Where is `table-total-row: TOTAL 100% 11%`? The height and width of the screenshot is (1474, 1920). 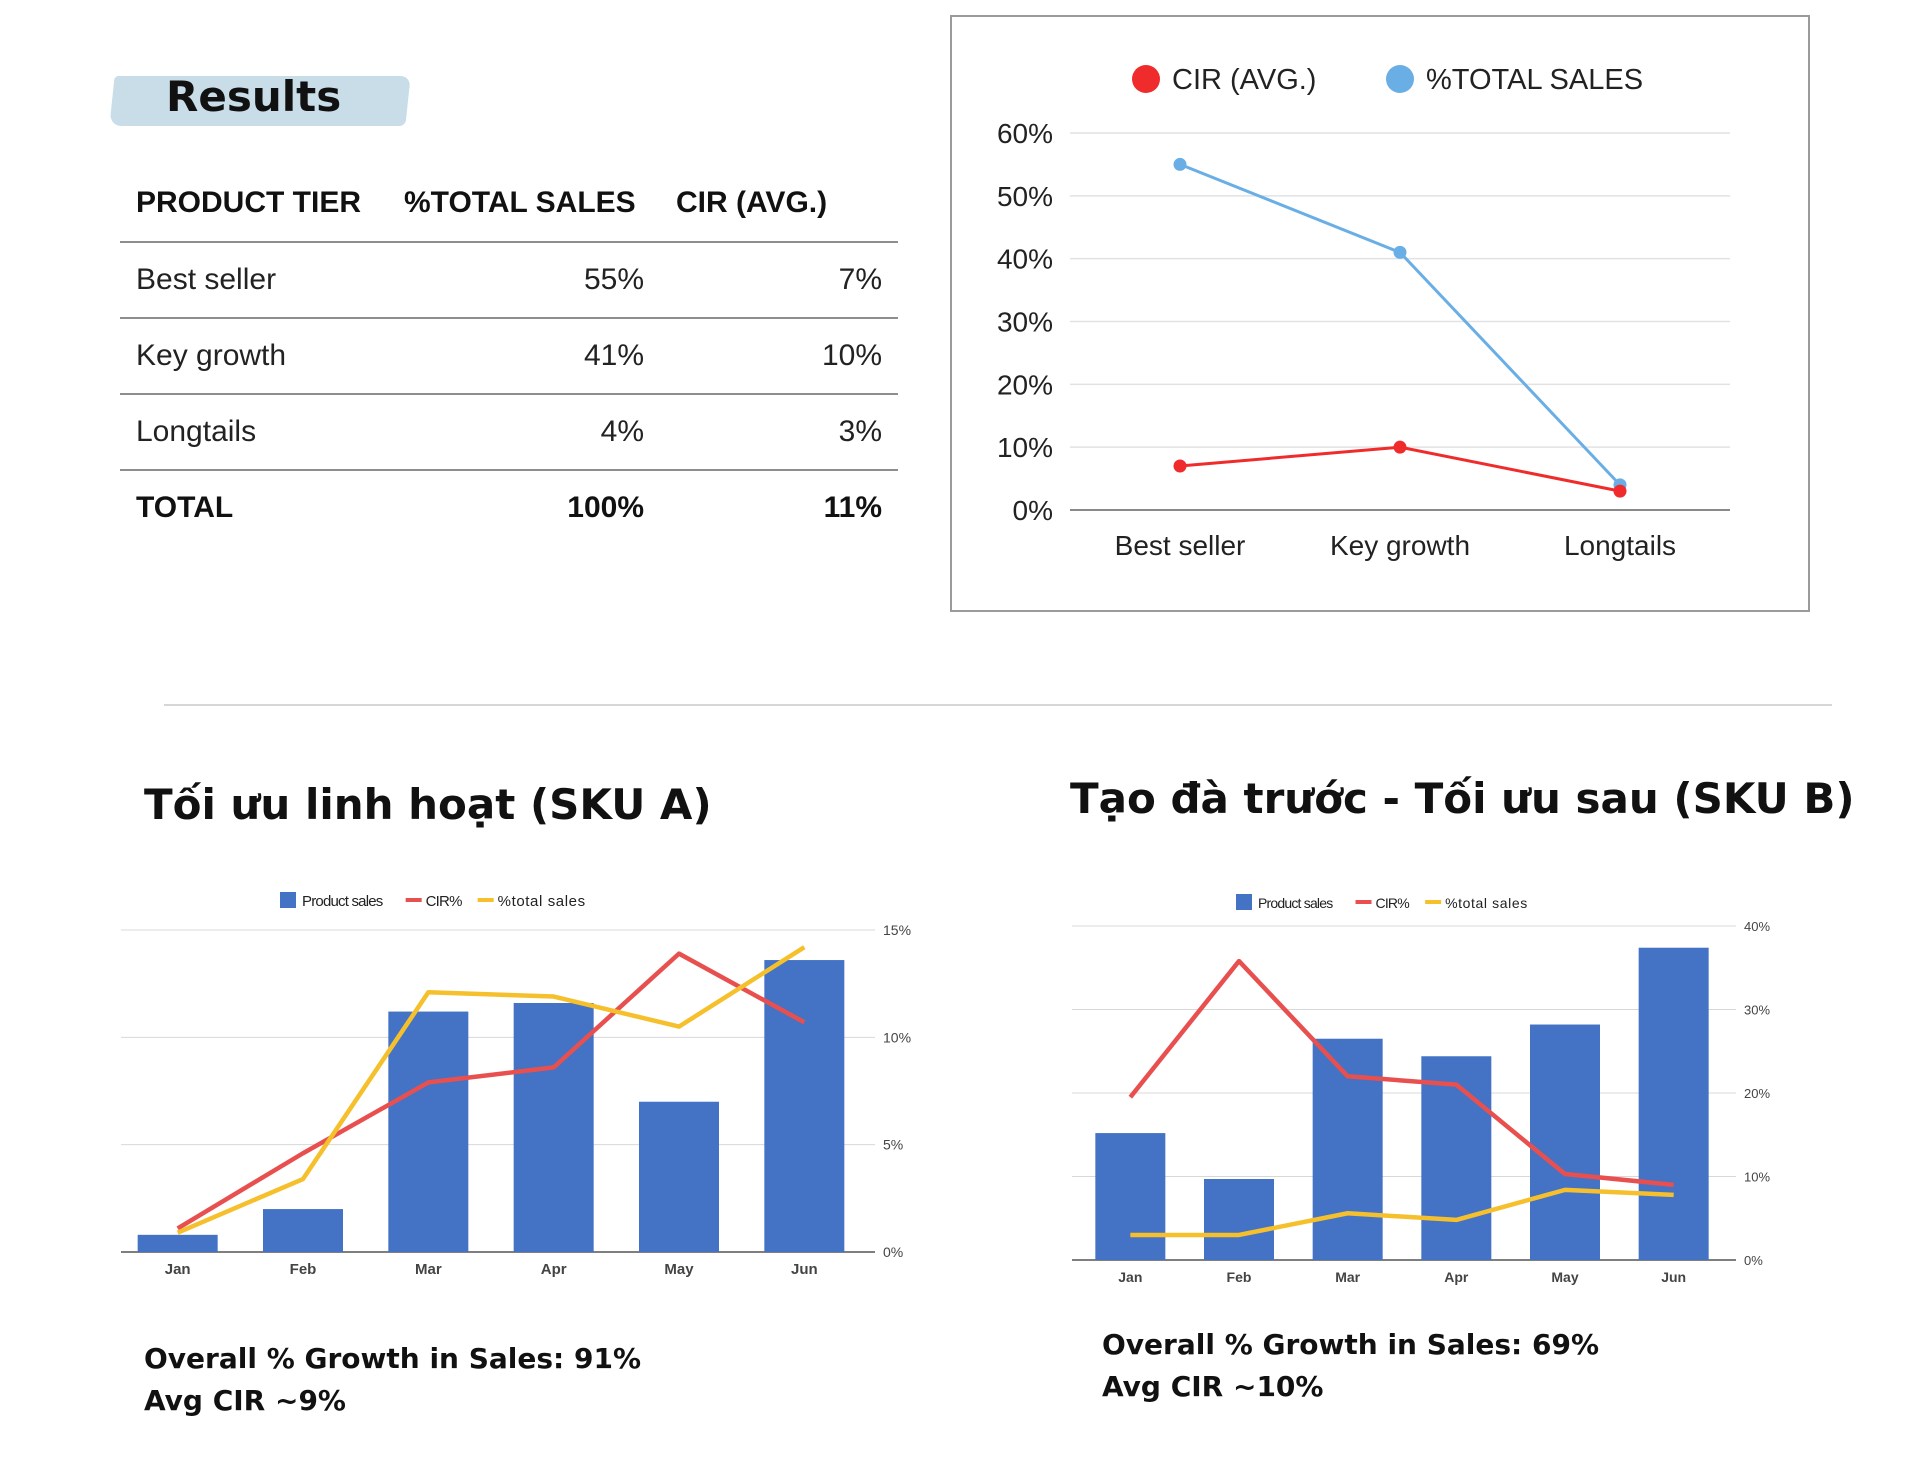 table-total-row: TOTAL 100% 11% is located at coordinates (509, 507).